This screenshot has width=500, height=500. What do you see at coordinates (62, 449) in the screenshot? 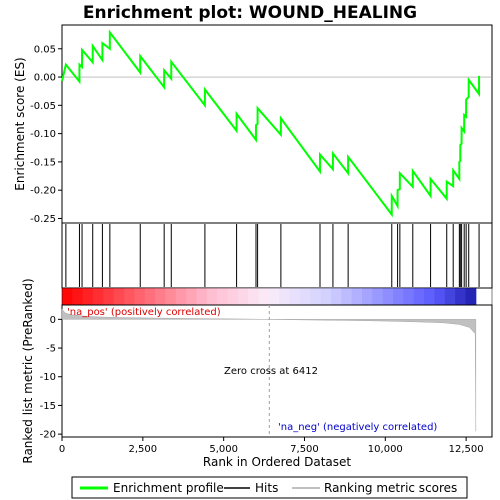
I see `x-tick-label: 0` at bounding box center [62, 449].